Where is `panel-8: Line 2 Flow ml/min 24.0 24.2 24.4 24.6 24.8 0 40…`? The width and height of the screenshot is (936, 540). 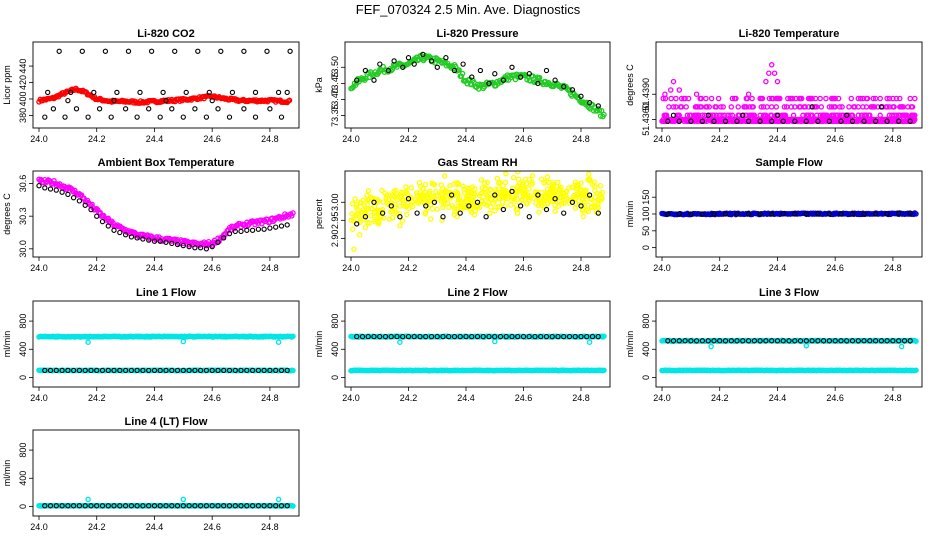 panel-8: Line 2 Flow ml/min 24.0 24.2 24.4 24.6 24.8 0 40… is located at coordinates (462, 345).